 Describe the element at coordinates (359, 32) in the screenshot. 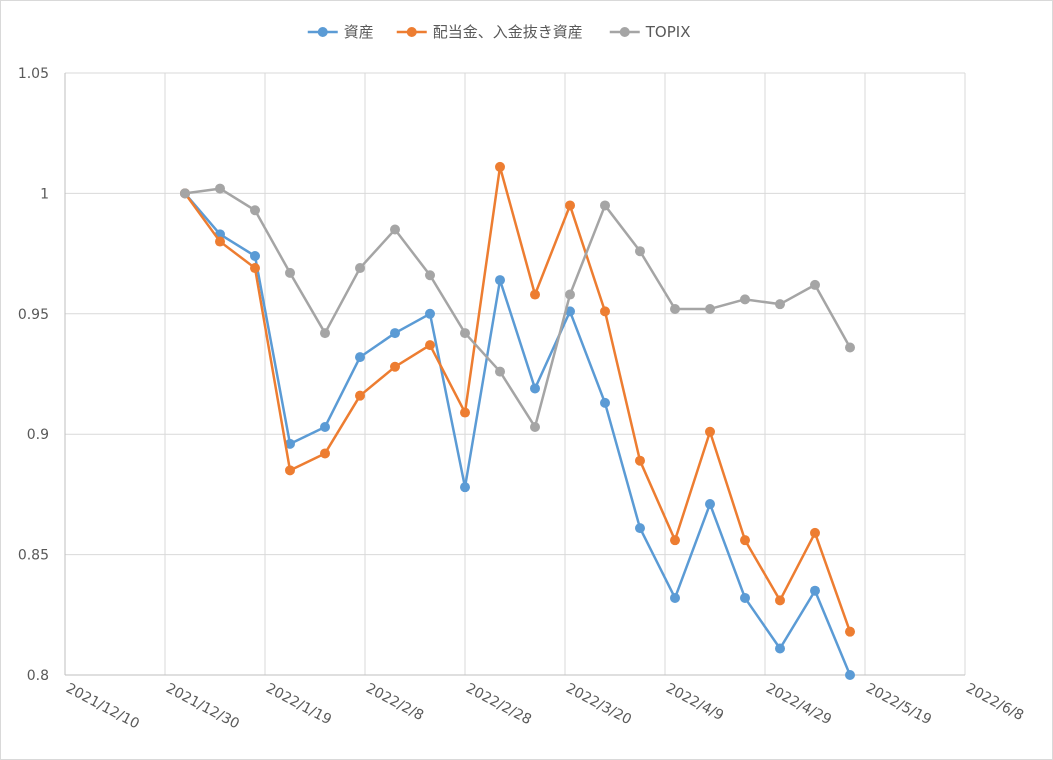

I see `legend-label: 資産` at that location.